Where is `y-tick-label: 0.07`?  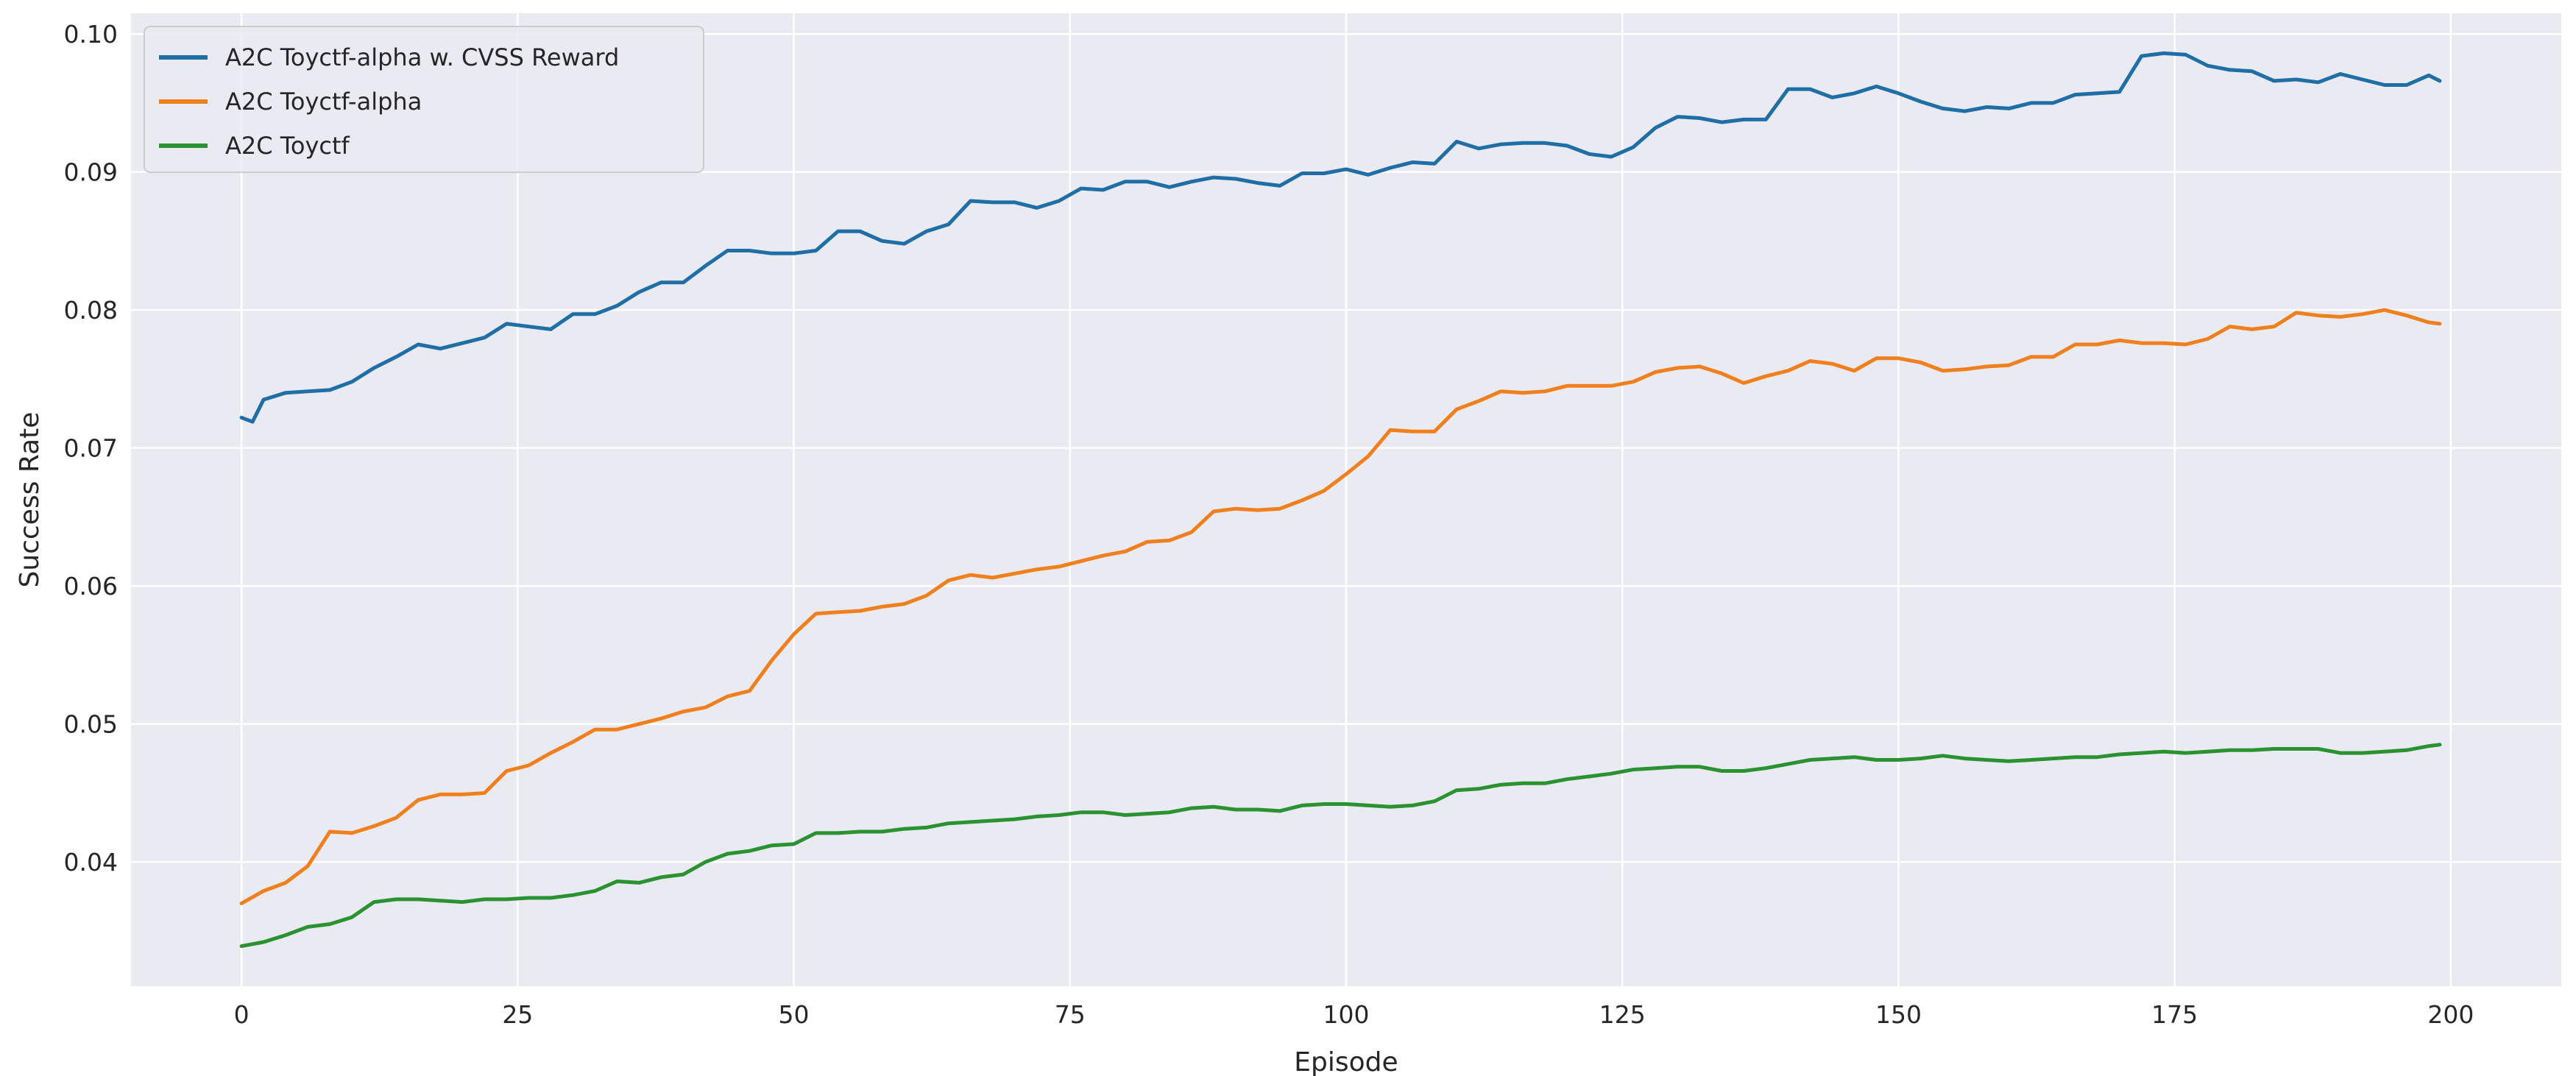
y-tick-label: 0.07 is located at coordinates (91, 448).